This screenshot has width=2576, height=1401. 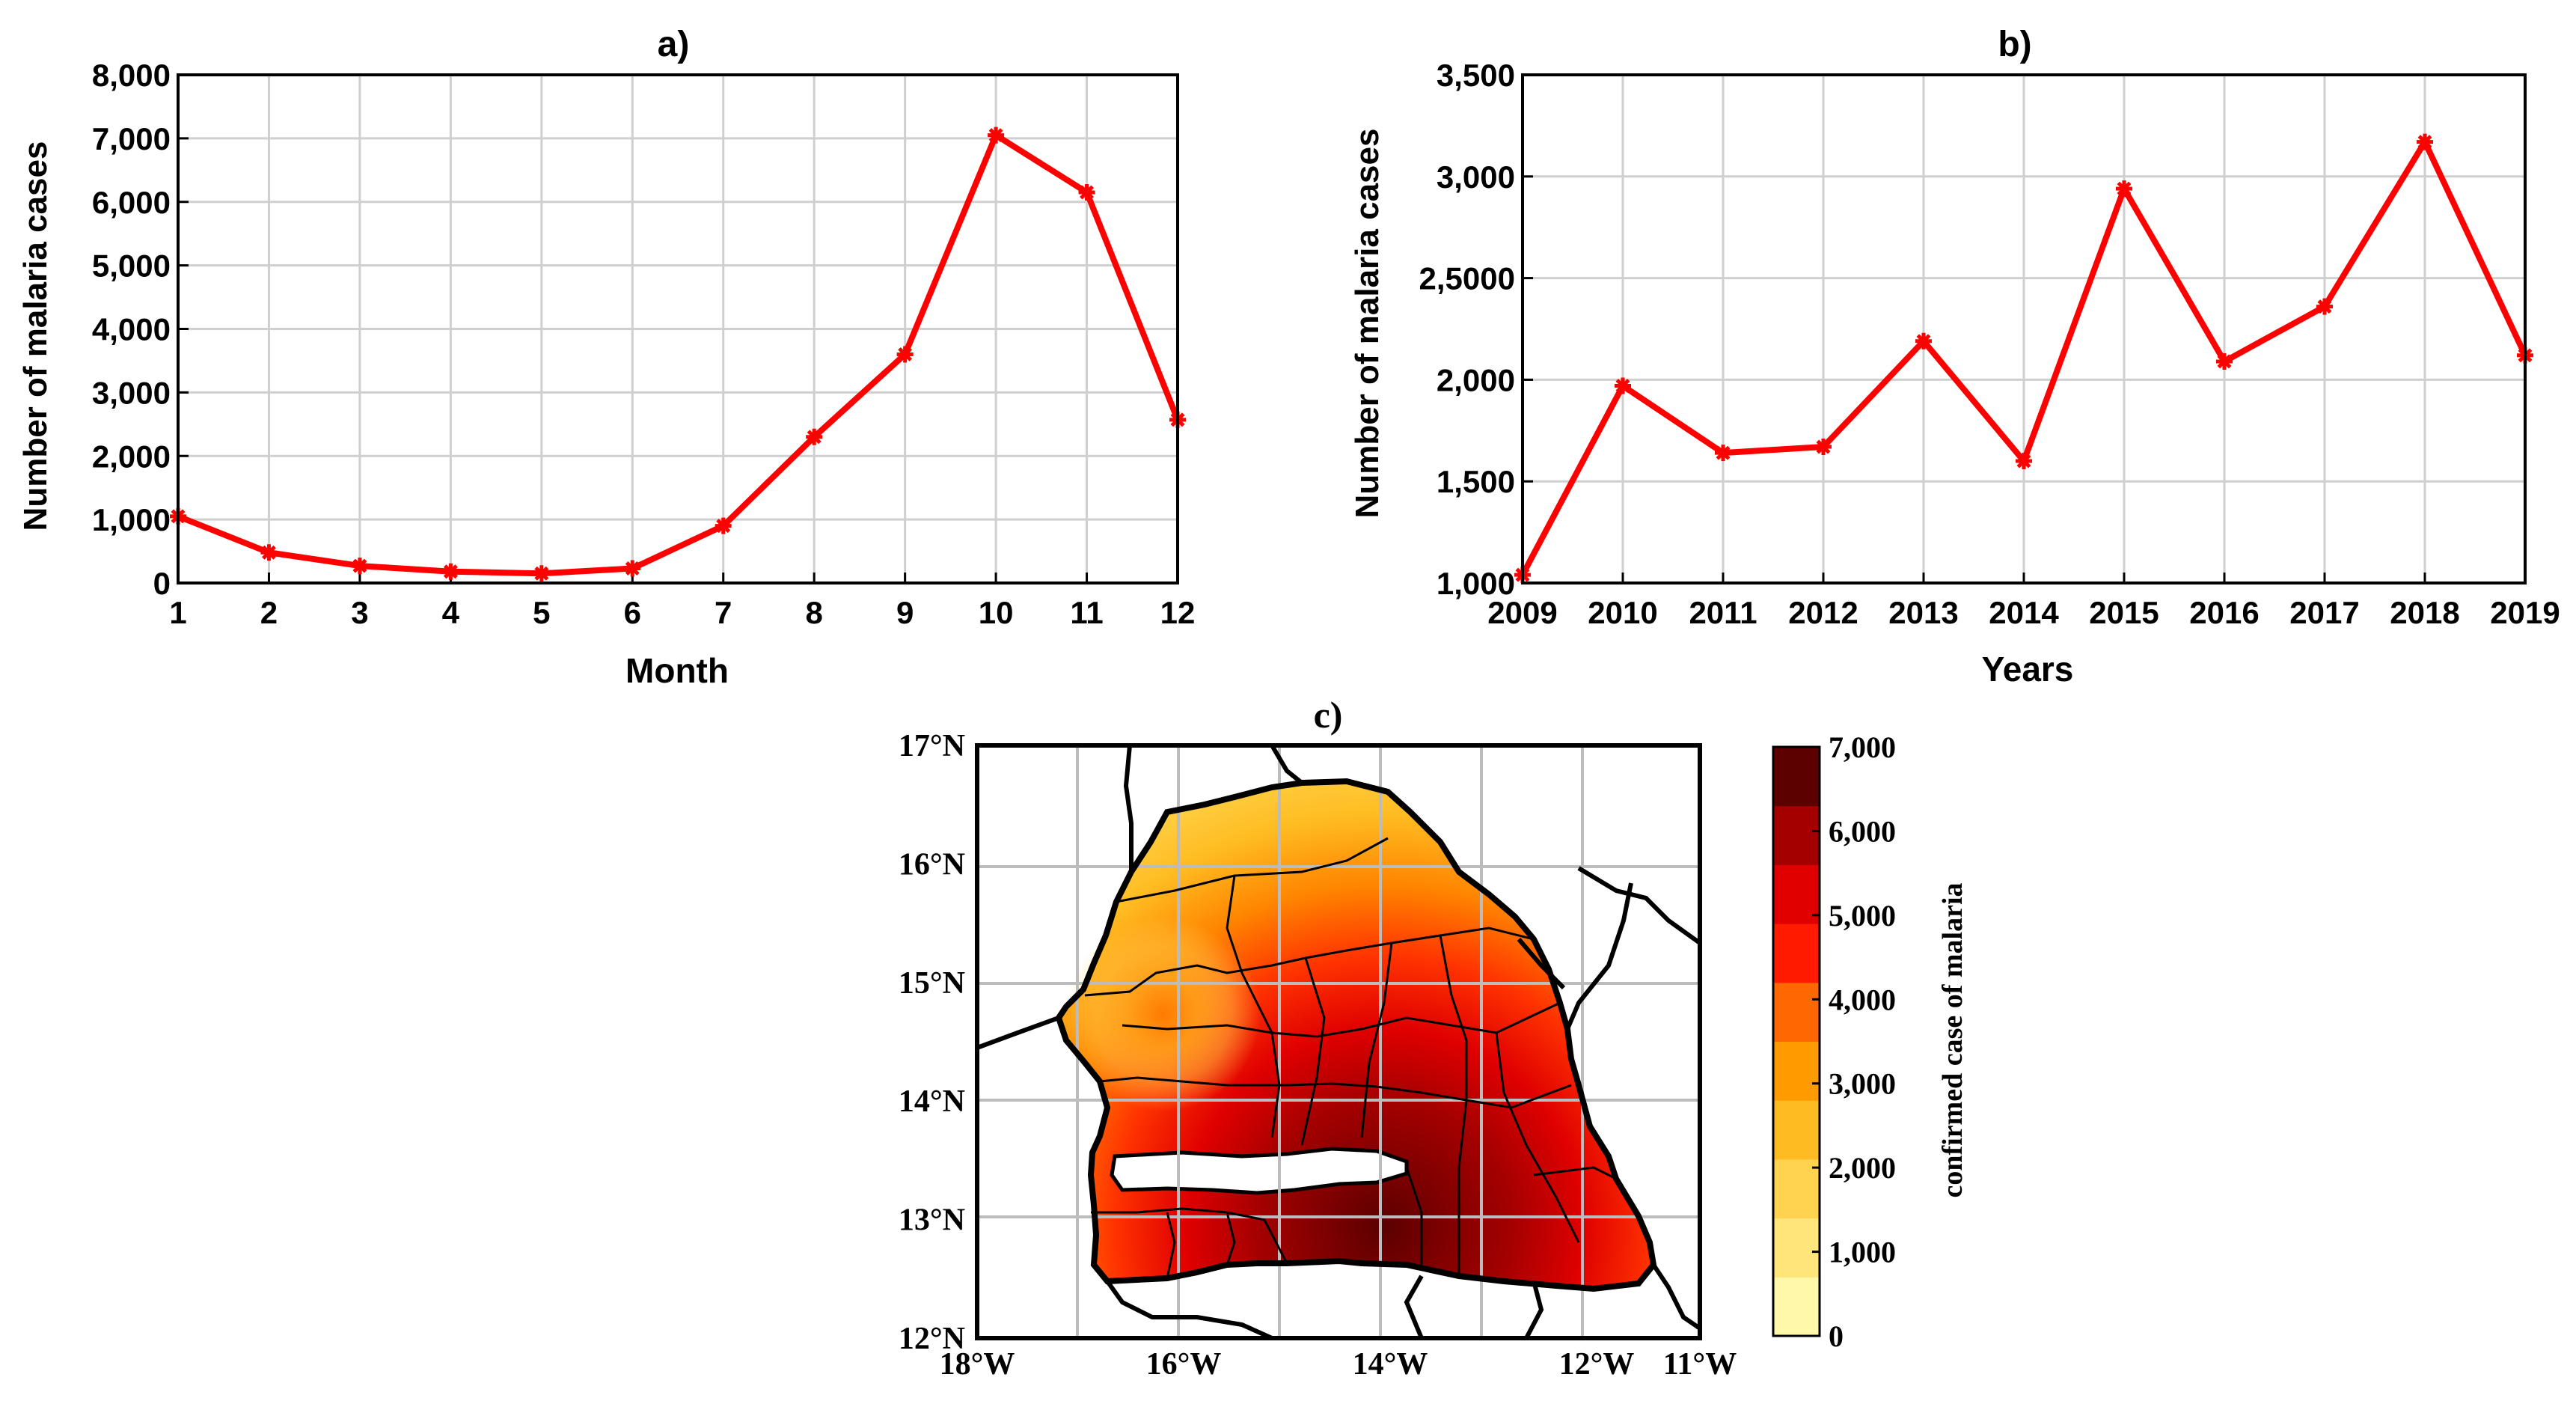 What do you see at coordinates (2015, 45) in the screenshot?
I see `panel-b-title: b)` at bounding box center [2015, 45].